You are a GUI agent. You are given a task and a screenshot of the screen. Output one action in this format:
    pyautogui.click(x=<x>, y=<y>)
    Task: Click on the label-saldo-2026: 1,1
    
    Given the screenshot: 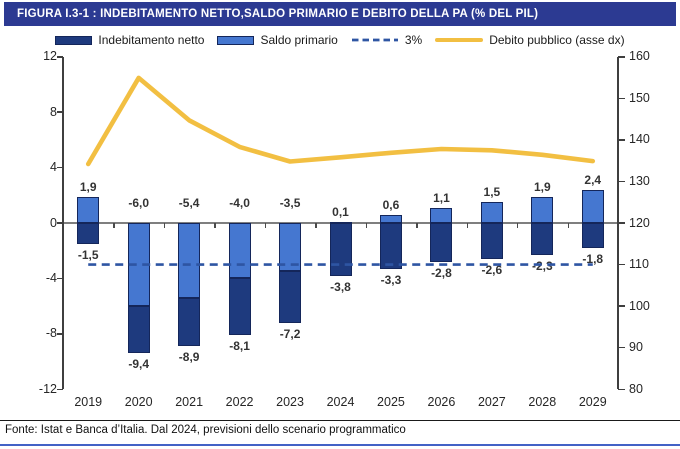 What is the action you would take?
    pyautogui.click(x=441, y=197)
    